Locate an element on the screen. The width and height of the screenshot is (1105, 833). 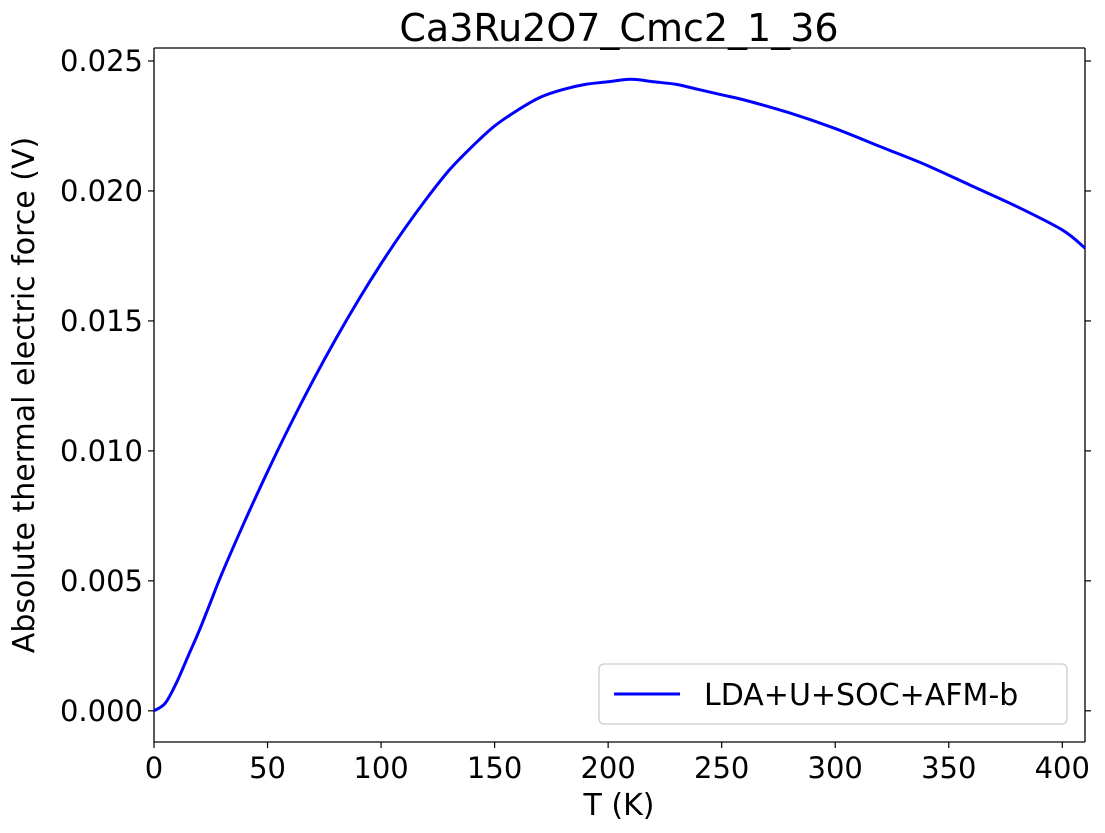
legend: LDA+U+SOC+AFM-b is located at coordinates (833, 694).